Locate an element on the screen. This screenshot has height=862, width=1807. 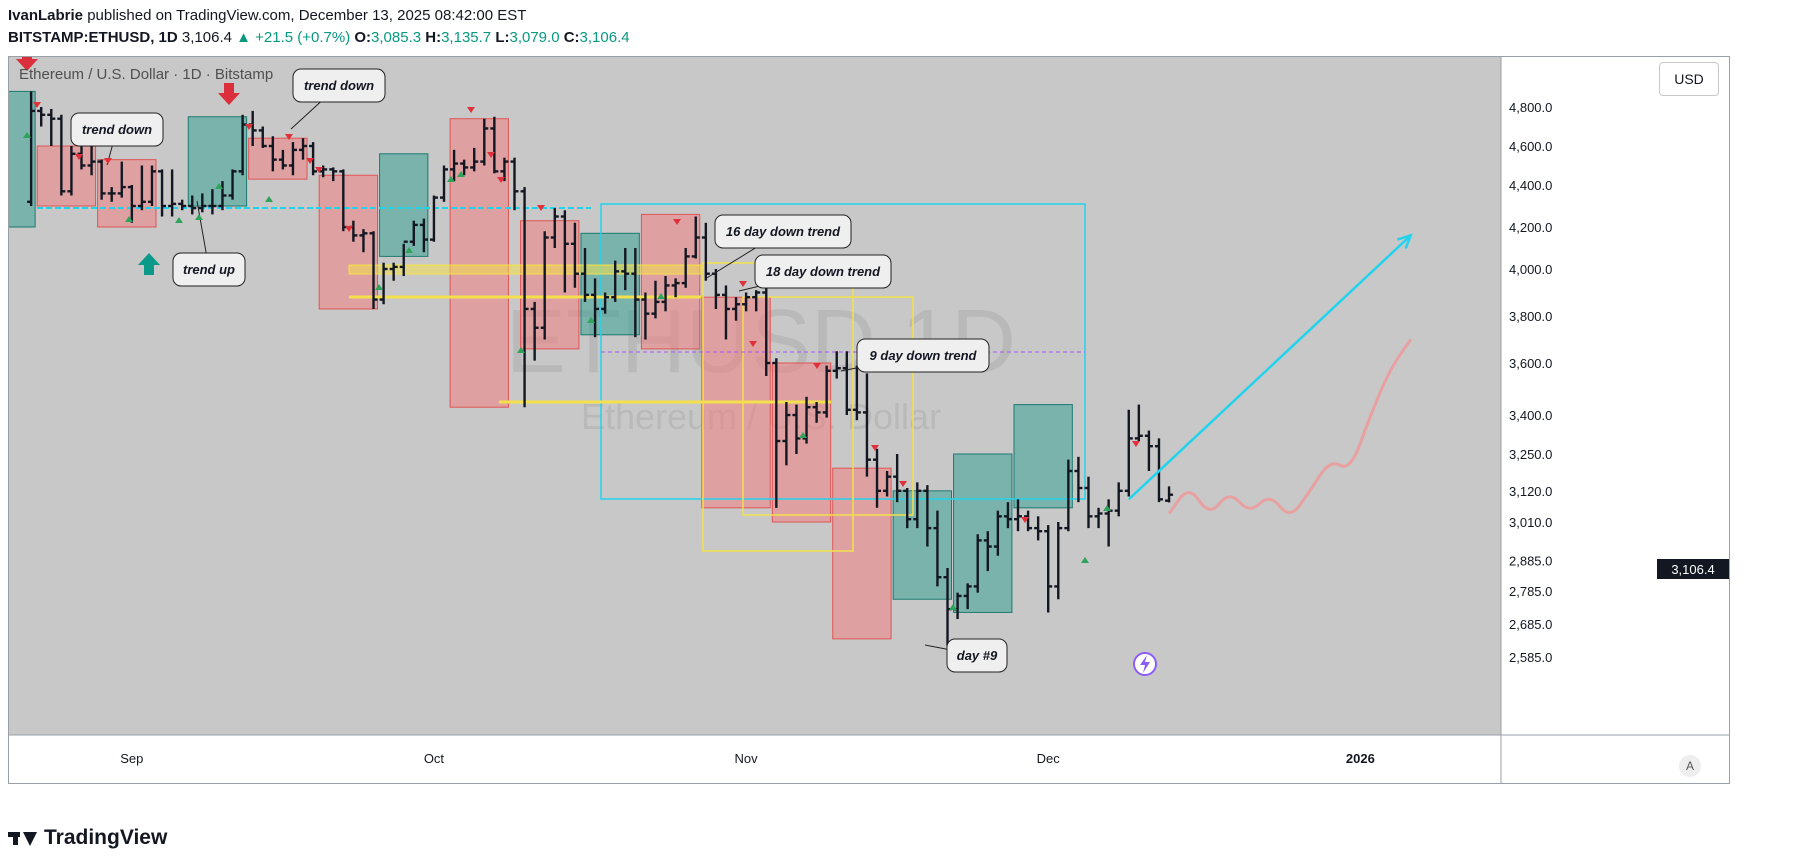
projection-arrow-head is located at coordinates (1404, 241).